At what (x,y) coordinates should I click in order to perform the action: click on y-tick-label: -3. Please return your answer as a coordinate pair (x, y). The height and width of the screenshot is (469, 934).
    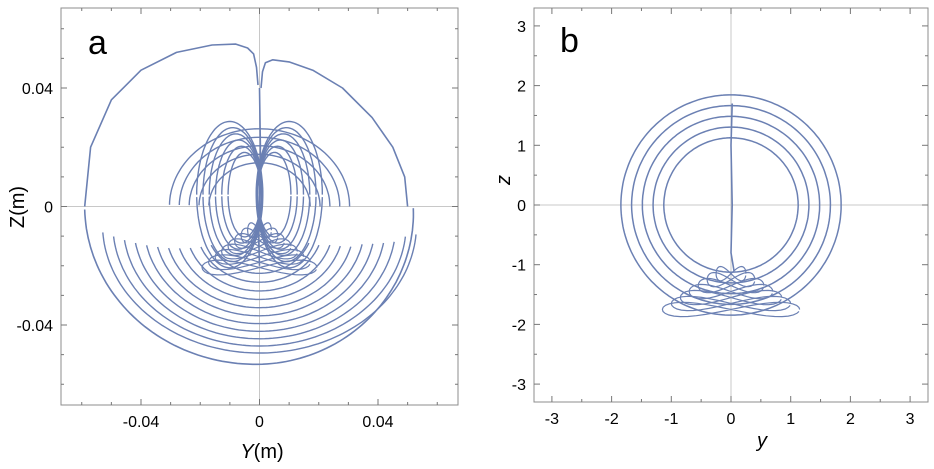
    Looking at the image, I should click on (519, 385).